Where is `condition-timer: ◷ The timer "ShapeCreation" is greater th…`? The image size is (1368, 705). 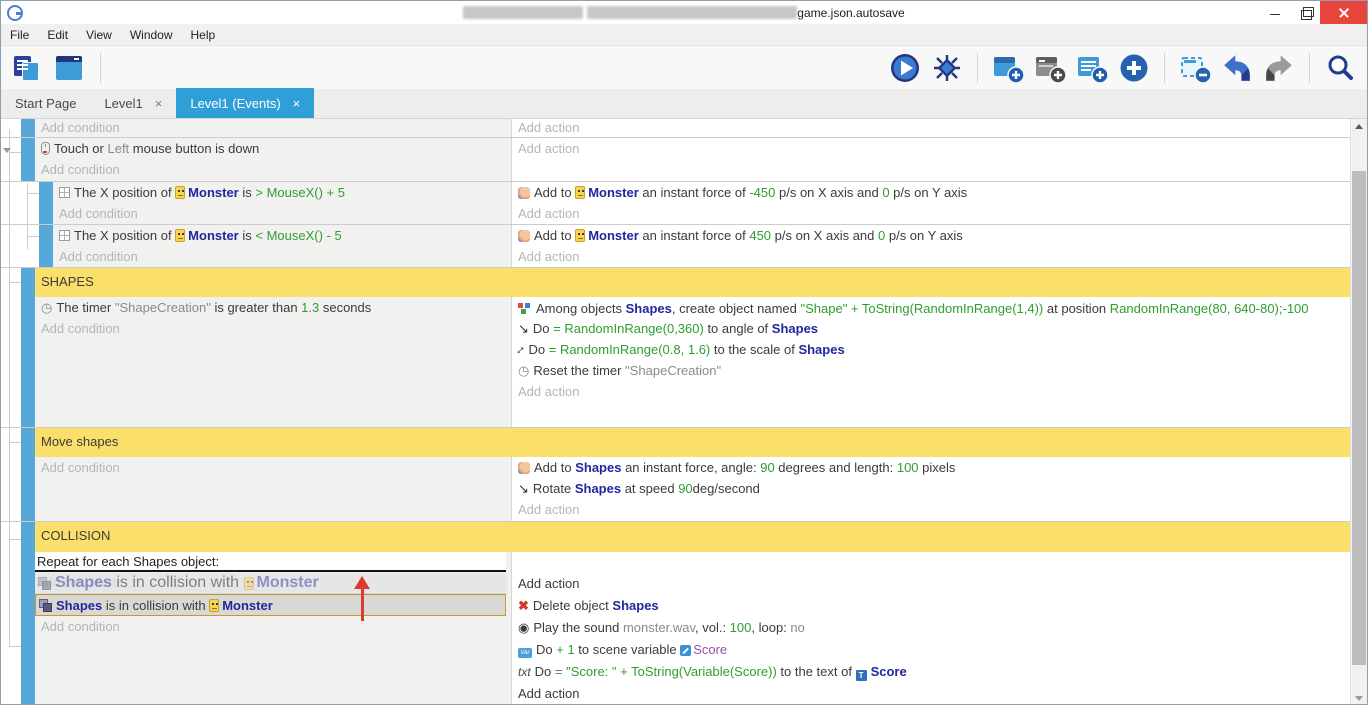 condition-timer: ◷ The timer "ShapeCreation" is greater th… is located at coordinates (273, 307).